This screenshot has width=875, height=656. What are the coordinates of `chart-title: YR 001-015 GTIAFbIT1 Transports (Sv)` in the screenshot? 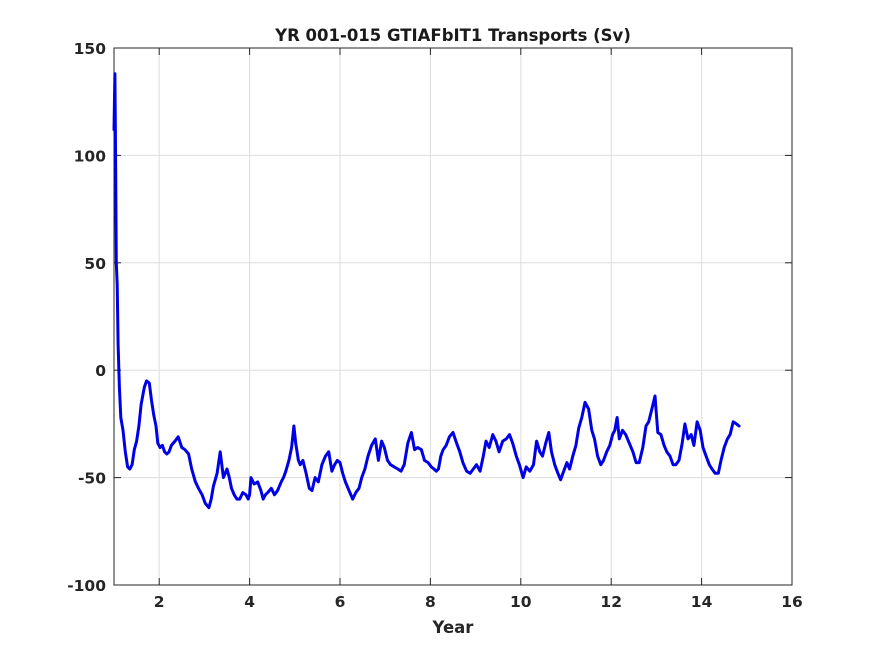 It's located at (452, 35).